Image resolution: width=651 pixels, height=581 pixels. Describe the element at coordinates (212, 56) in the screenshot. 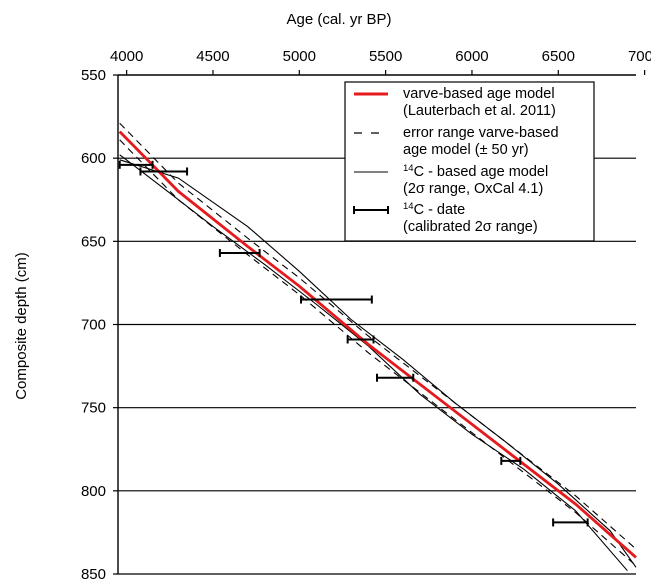

I see `x-tick-label: 4500` at that location.